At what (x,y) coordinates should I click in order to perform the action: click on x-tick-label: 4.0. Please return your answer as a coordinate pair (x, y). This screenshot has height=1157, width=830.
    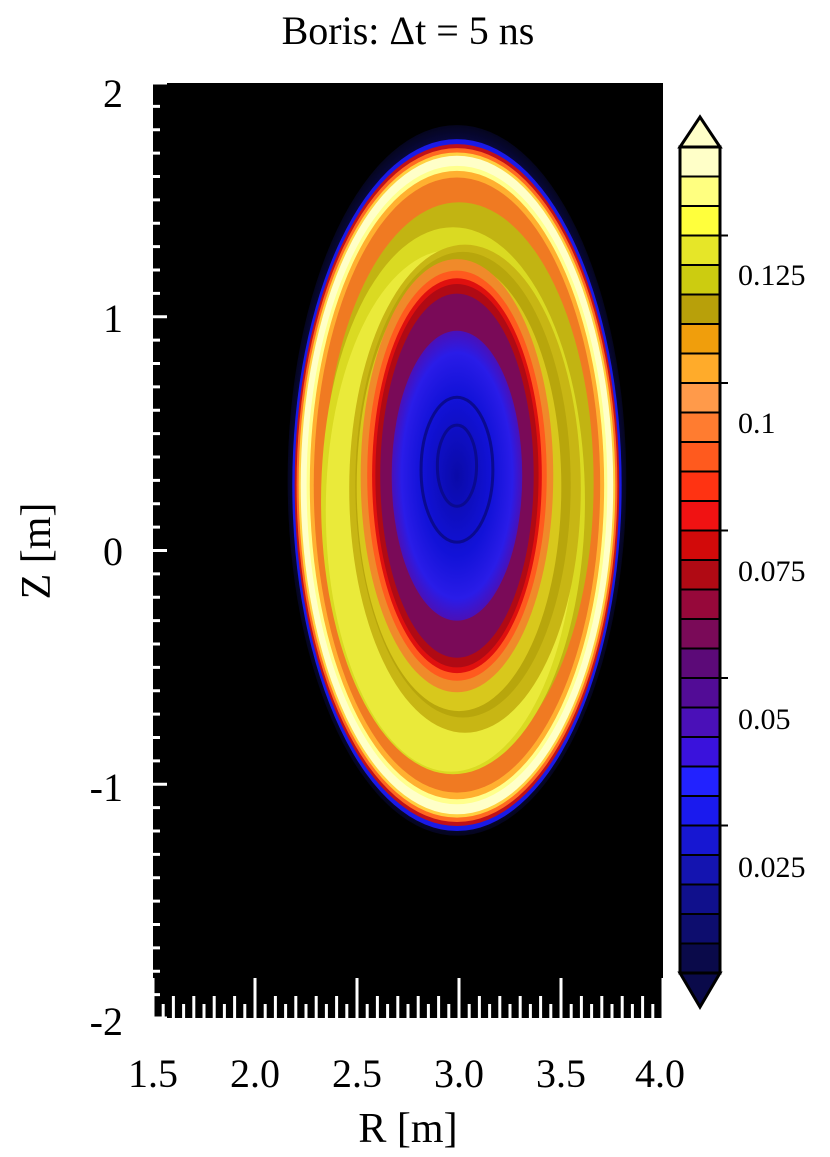
    Looking at the image, I should click on (660, 1073).